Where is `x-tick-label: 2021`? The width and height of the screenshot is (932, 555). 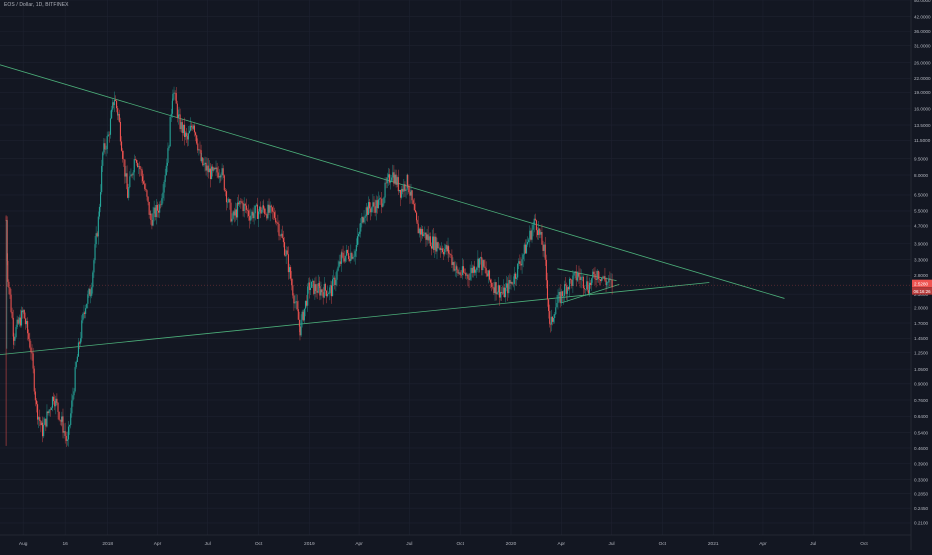 x-tick-label: 2021 is located at coordinates (713, 544).